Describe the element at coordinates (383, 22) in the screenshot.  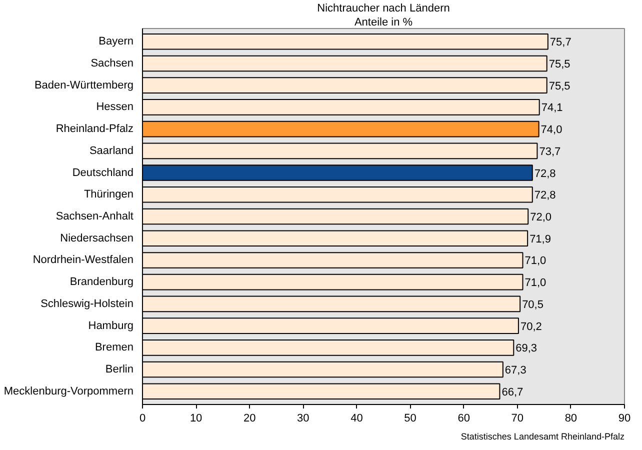
I see `chart-subtitle: Anteile in %` at that location.